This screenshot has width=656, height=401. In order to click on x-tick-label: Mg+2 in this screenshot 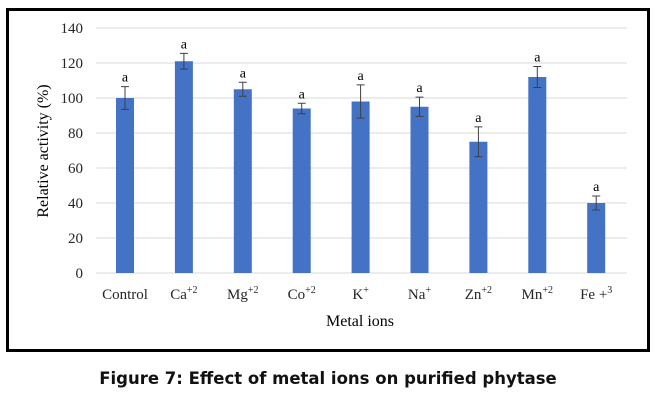, I will do `click(242, 294)`.